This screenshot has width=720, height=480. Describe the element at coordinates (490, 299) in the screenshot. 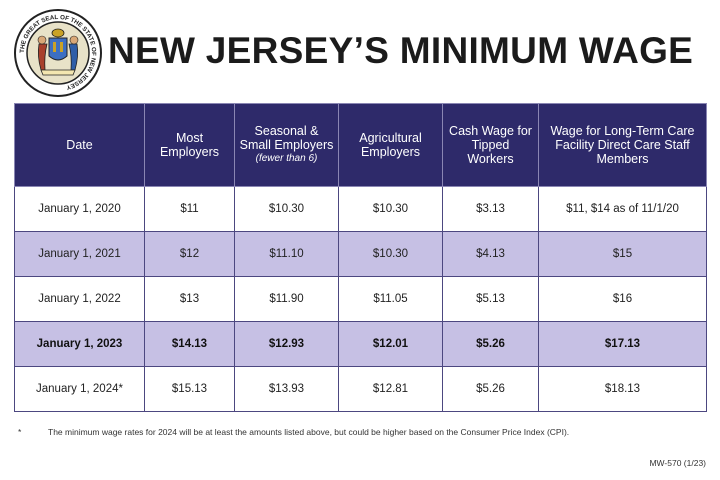

I see `cell-tipped: $5.13` at that location.